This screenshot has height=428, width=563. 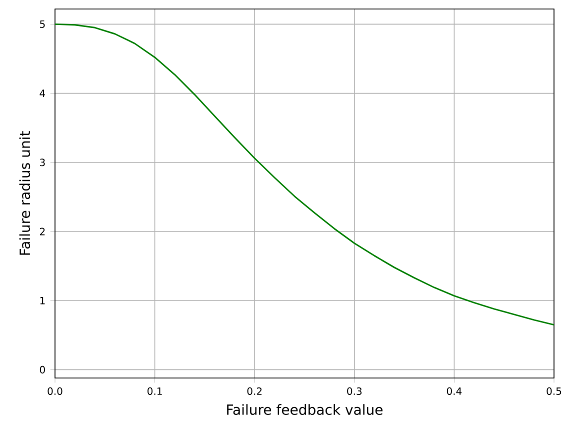 What do you see at coordinates (42, 162) in the screenshot?
I see `y-tick-label: 3` at bounding box center [42, 162].